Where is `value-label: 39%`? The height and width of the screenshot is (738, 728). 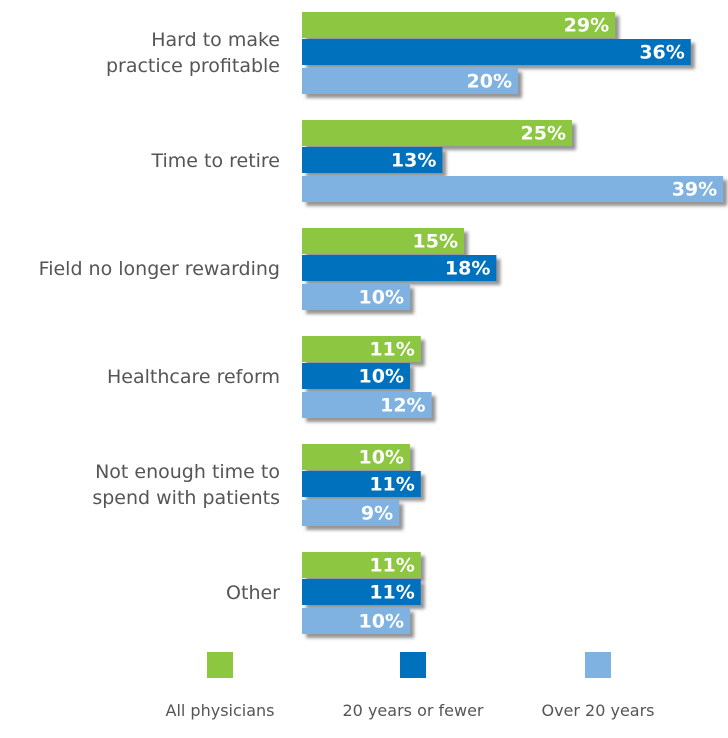 value-label: 39% is located at coordinates (694, 190).